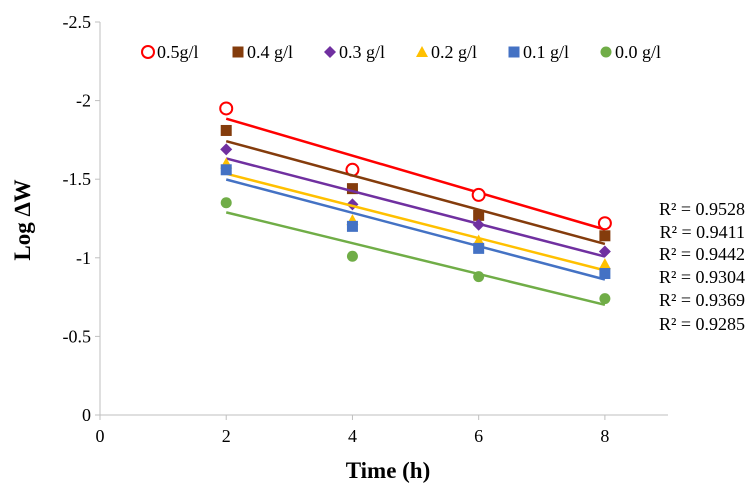 This screenshot has width=754, height=492. Describe the element at coordinates (22, 219) in the screenshot. I see `y-axis-title: Log ∆W` at that location.